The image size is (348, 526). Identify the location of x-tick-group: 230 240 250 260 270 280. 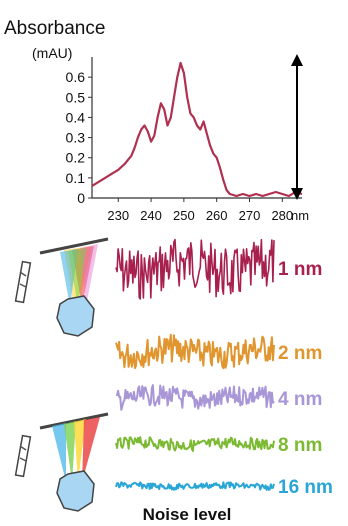
(200, 210).